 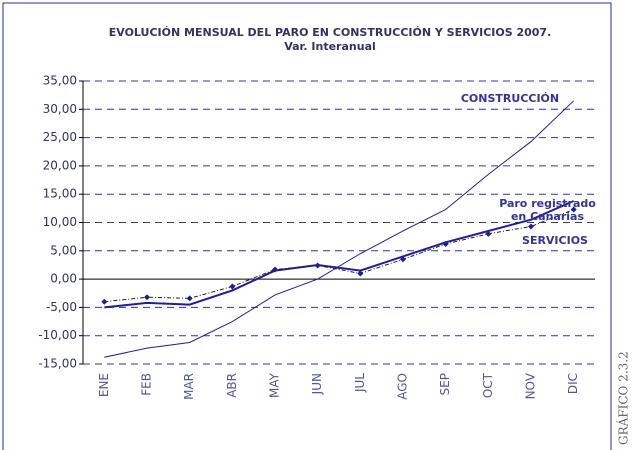 I want to click on x-tick-label: ENE, so click(x=104, y=385).